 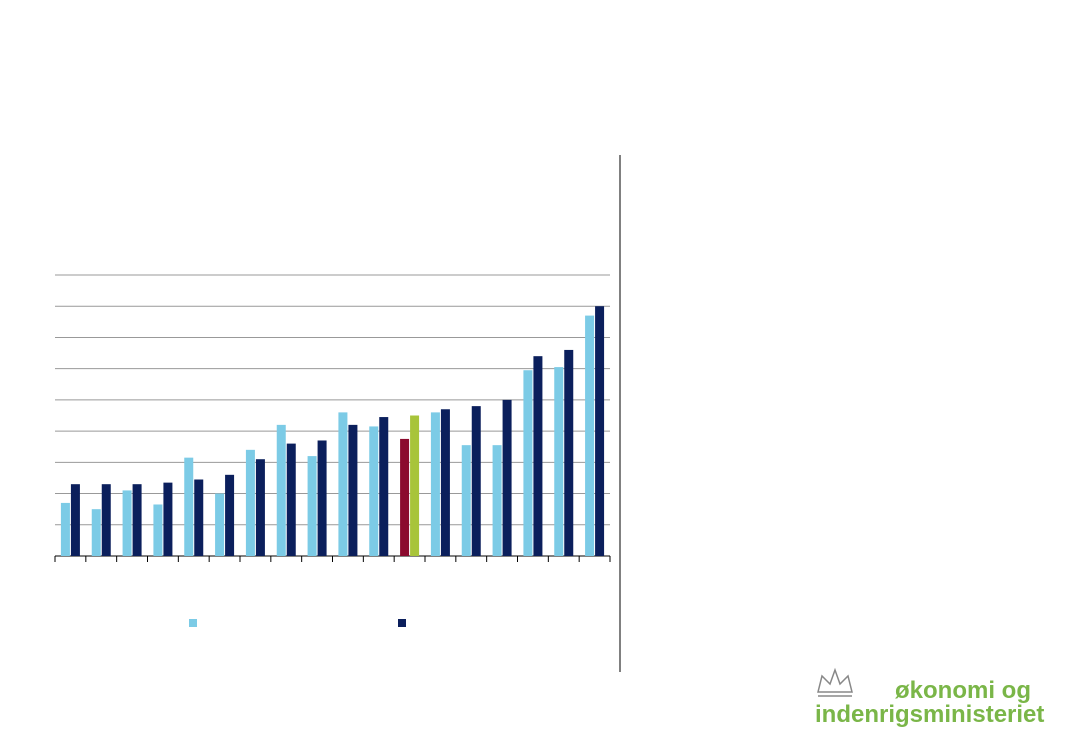 I want to click on logo-line1: økonomi og, so click(x=963, y=690).